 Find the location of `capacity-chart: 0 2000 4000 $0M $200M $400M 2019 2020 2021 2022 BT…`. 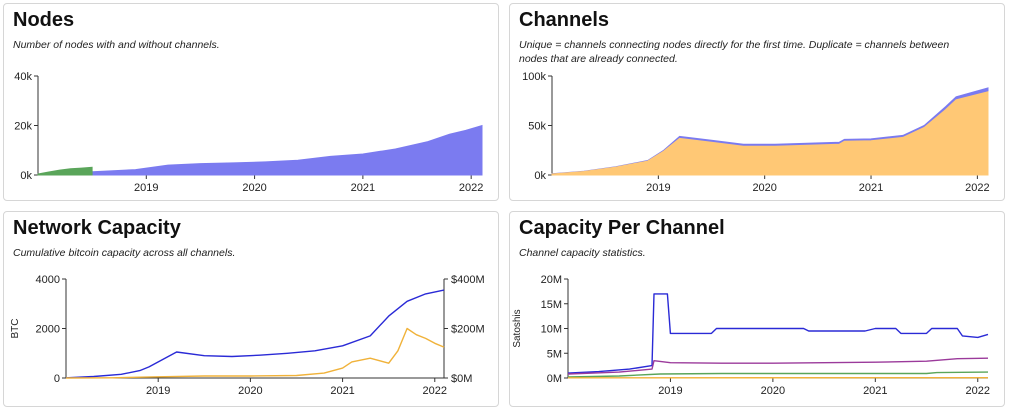

capacity-chart: 0 2000 4000 $0M $200M $400M 2019 2020 2021 2022 BT… is located at coordinates (247, 335).